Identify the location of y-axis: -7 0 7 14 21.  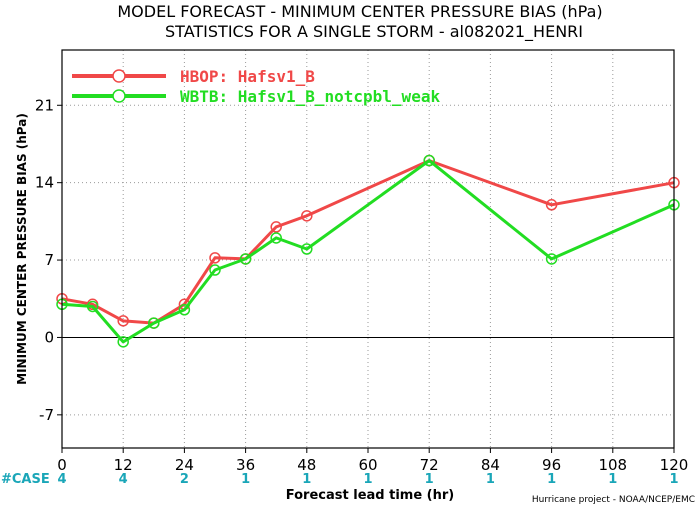
(48, 260).